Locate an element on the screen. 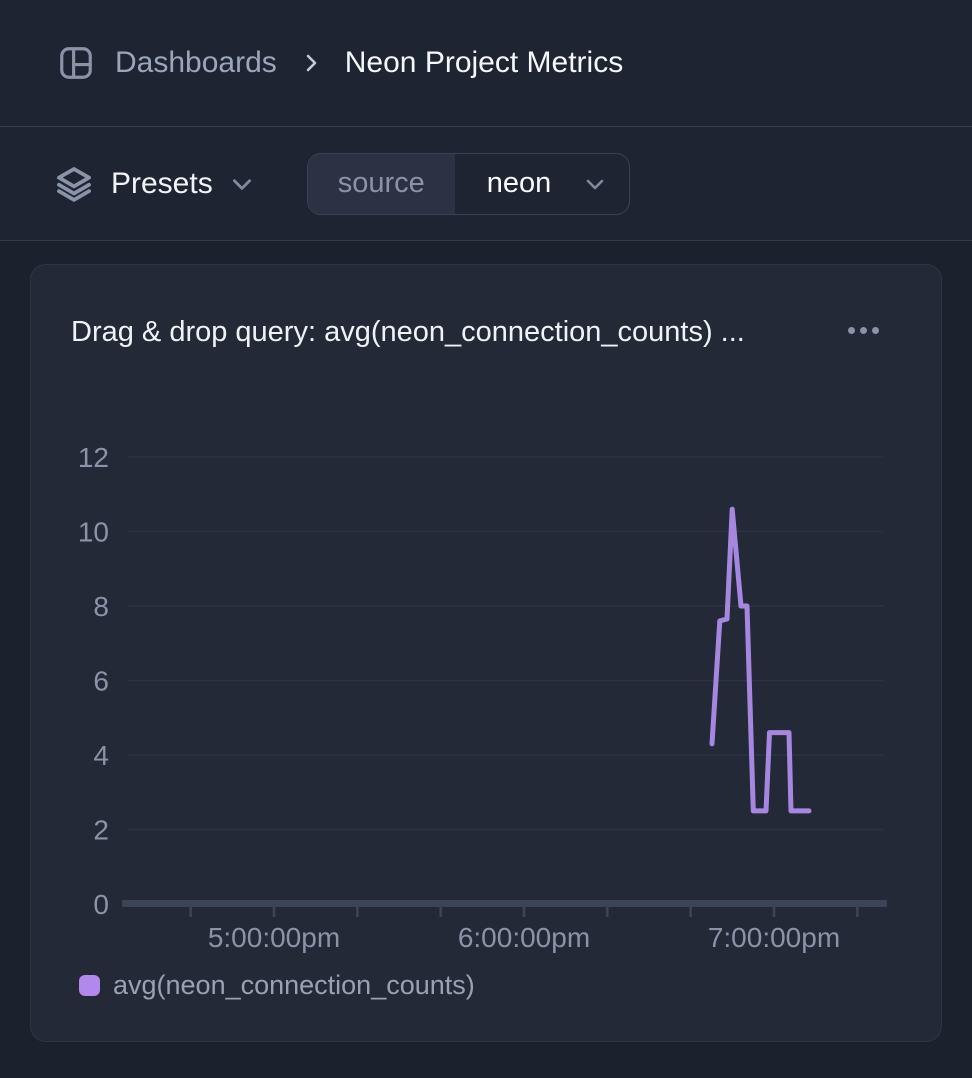 The image size is (972, 1078). y-axis-tick-label: 10 is located at coordinates (93, 532).